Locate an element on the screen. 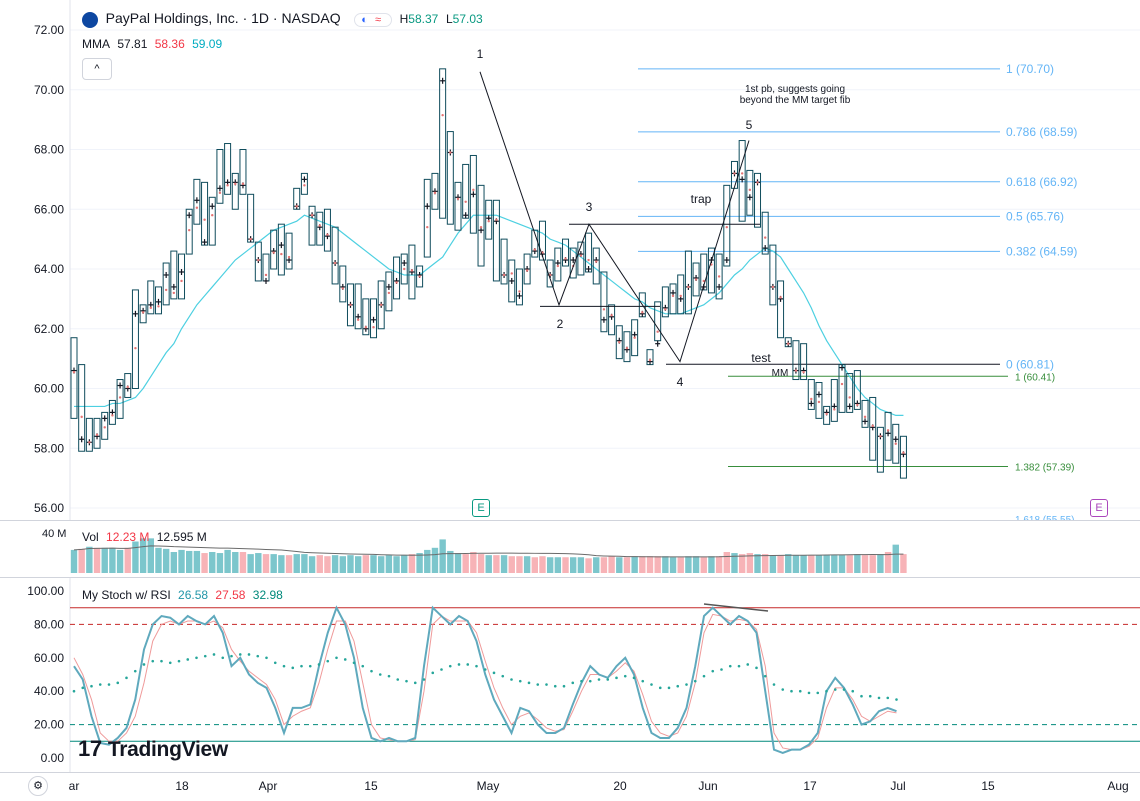 Image resolution: width=1140 pixels, height=801 pixels. volume-pane: Vol 12.23 M 12.595 M 40 M is located at coordinates (570, 549).